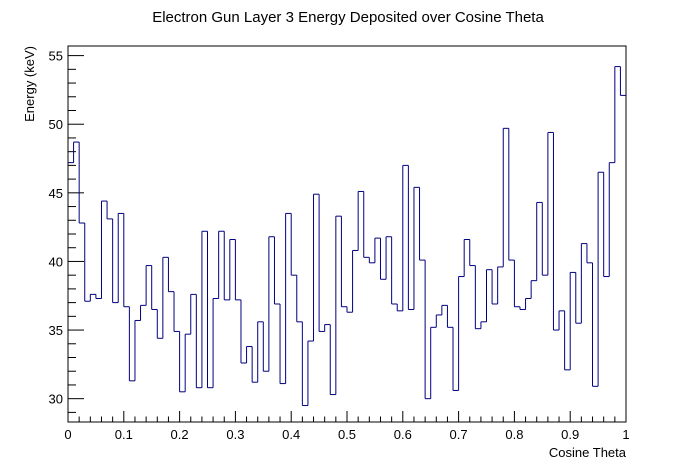 Image resolution: width=696 pixels, height=472 pixels. What do you see at coordinates (29, 84) in the screenshot?
I see `y-axis-label: Energy (keV)` at bounding box center [29, 84].